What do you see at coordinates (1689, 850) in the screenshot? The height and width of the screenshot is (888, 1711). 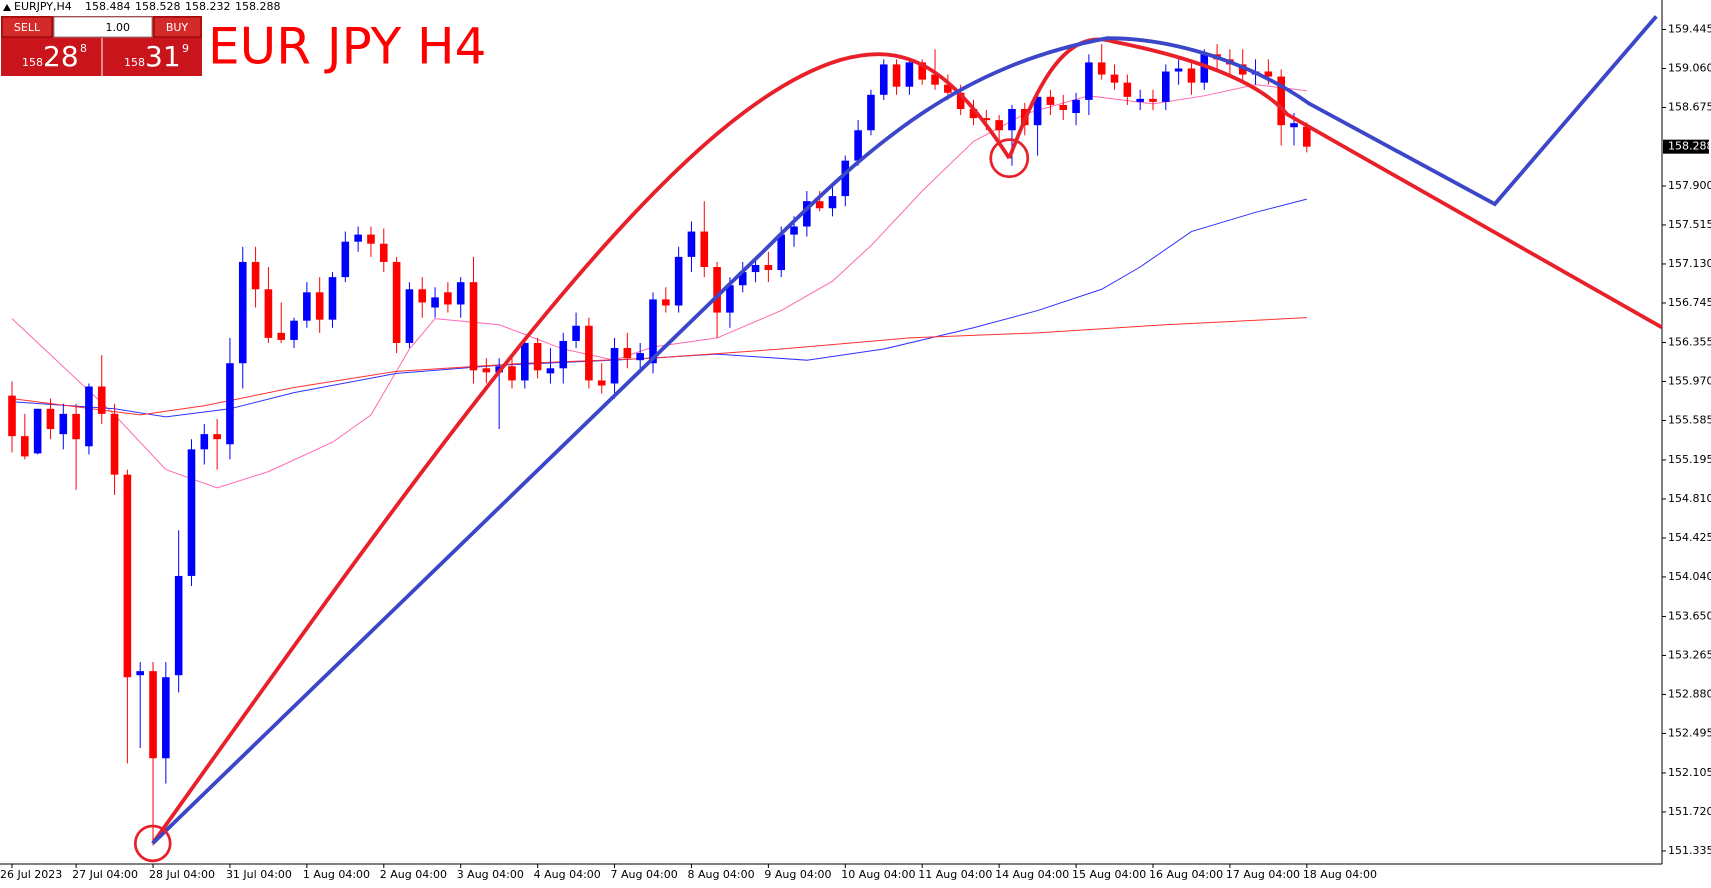 I see `y-tick-label: 151.335` at bounding box center [1689, 850].